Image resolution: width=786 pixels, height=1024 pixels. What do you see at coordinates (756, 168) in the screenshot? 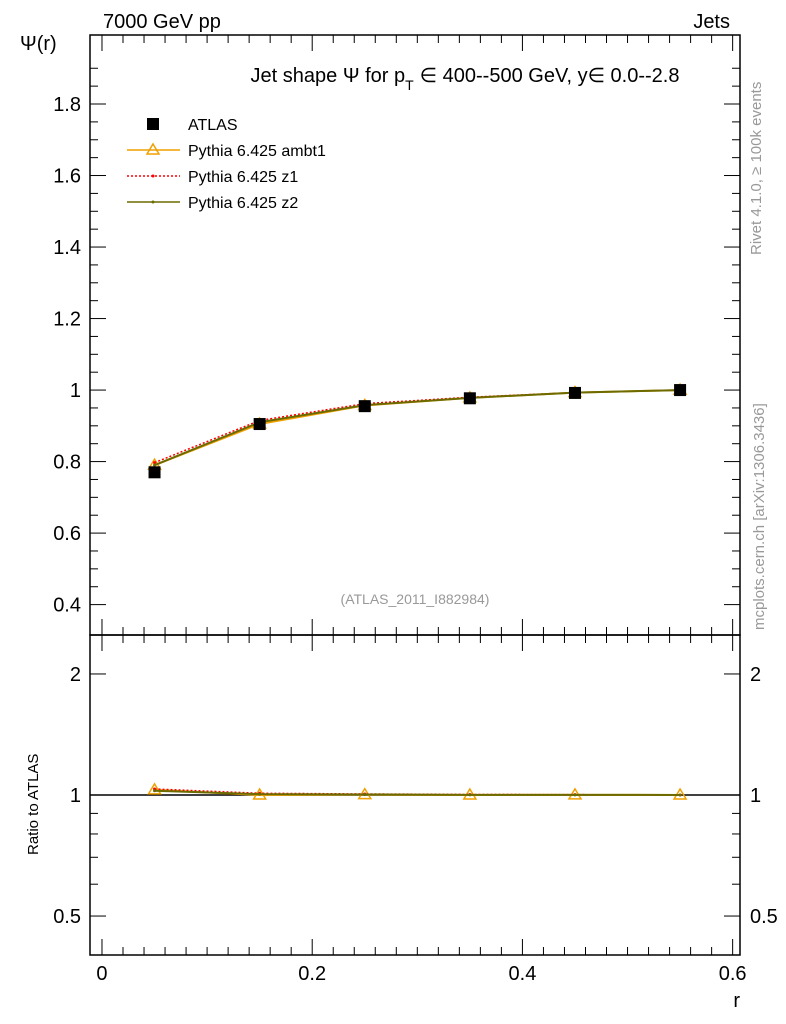
I see `rivet-label: Rivet 4.1.0, ≥ 100k events` at bounding box center [756, 168].